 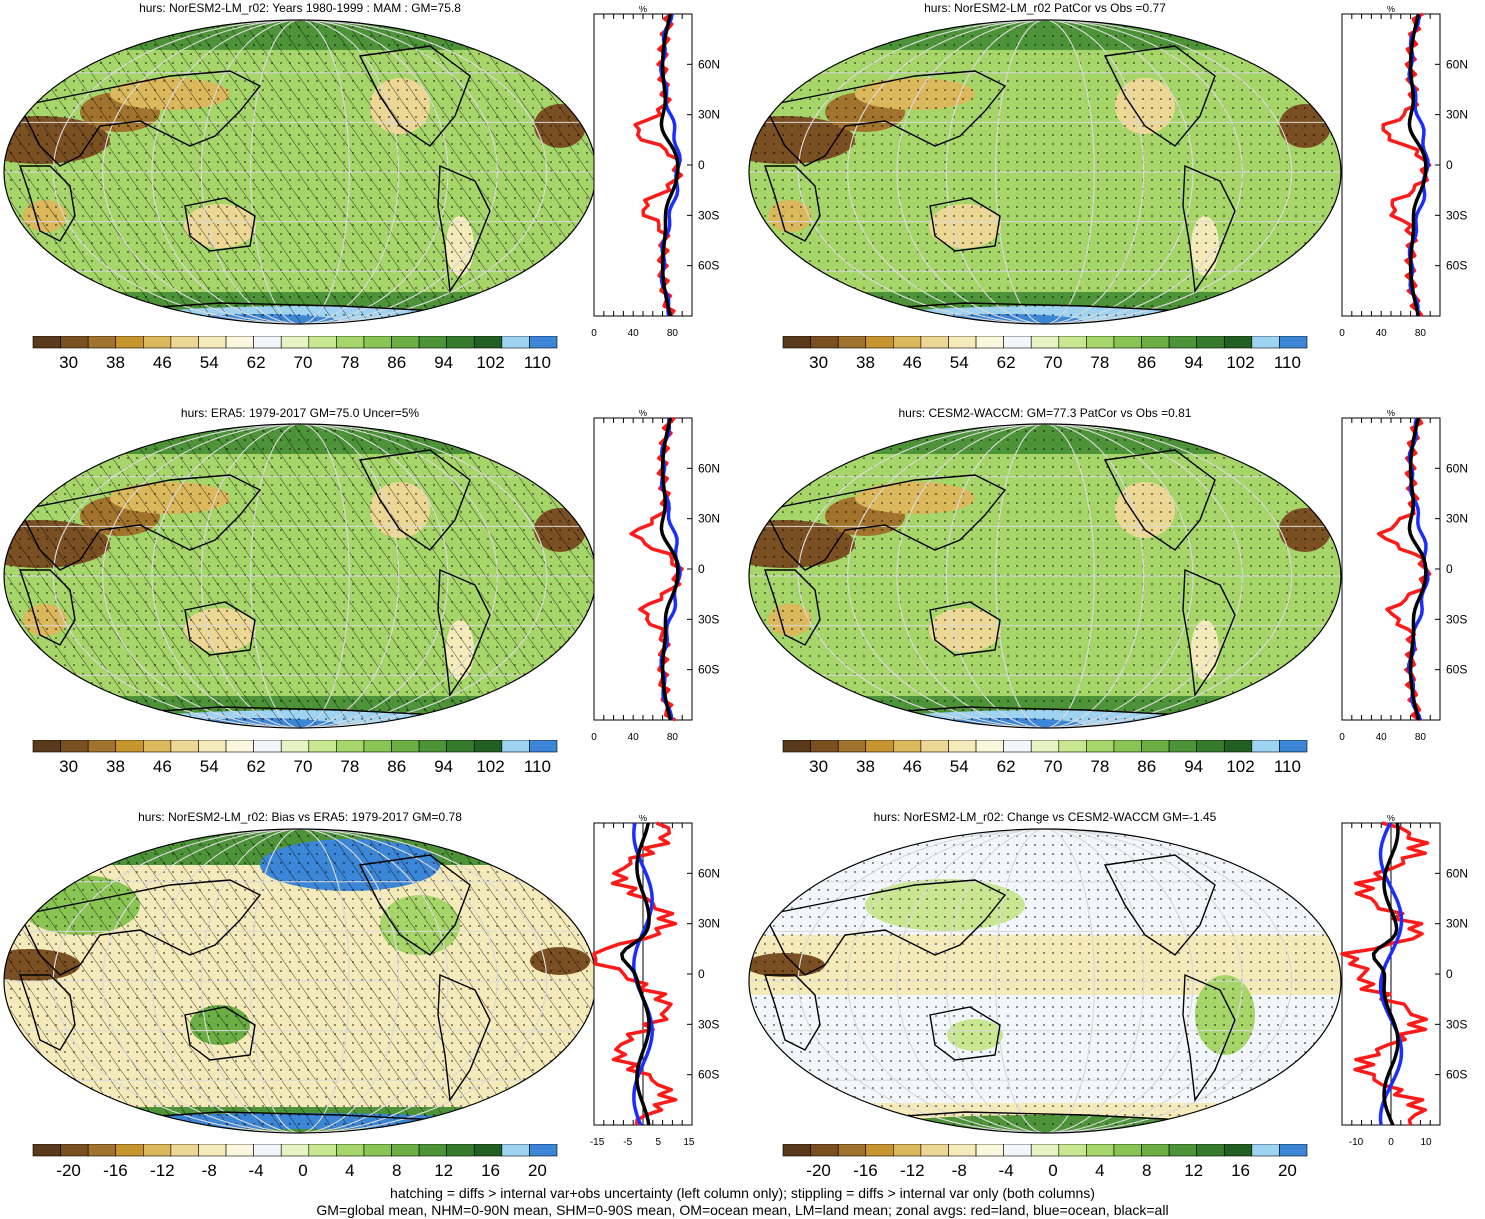 What do you see at coordinates (115, 362) in the screenshot?
I see `colorbar-label: 38` at bounding box center [115, 362].